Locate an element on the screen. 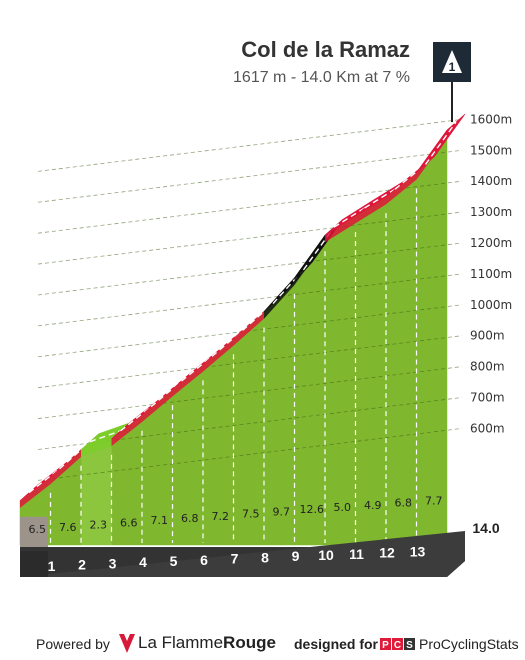 Image resolution: width=525 pixels, height=660 pixels. segment-gradient-label: 4.9 is located at coordinates (373, 505).